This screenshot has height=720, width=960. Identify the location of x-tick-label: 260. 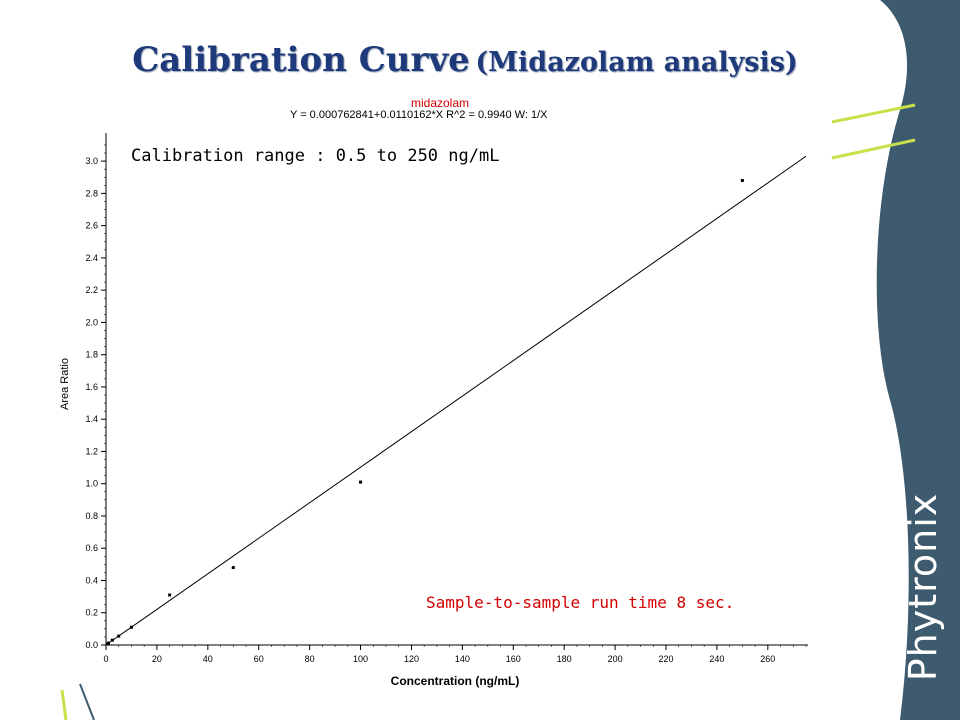
(767, 659).